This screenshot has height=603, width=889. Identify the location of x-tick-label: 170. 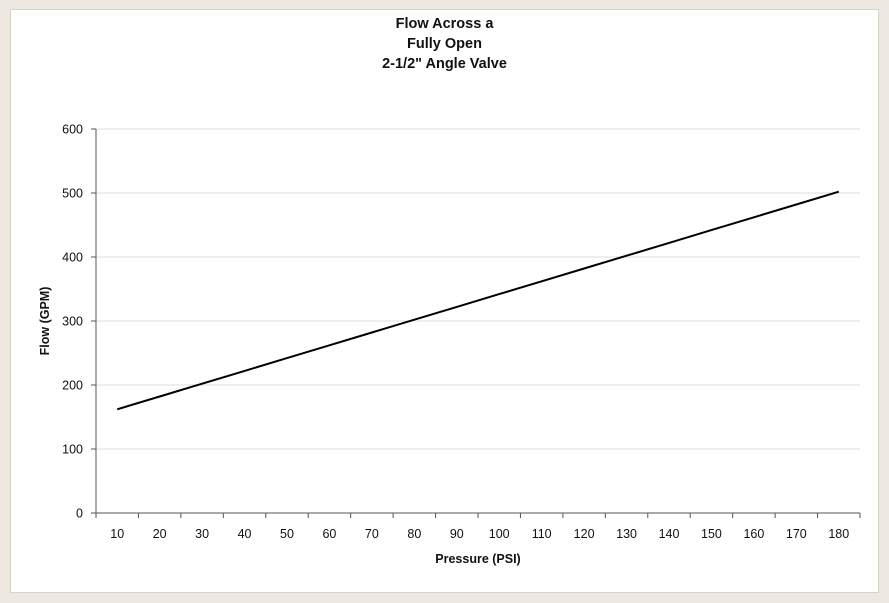
(796, 534).